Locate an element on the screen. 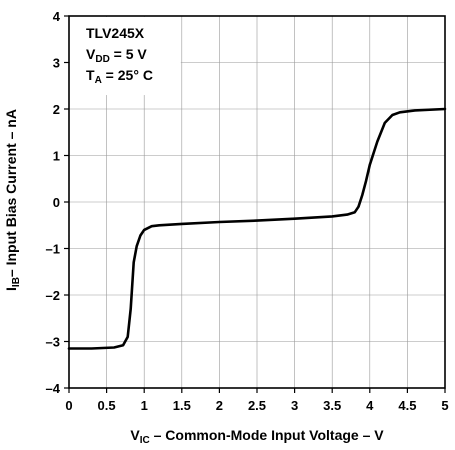 Image resolution: width=455 pixels, height=450 pixels. x-axis-label: VIC – Common-Mode Input Voltage – V is located at coordinates (257, 436).